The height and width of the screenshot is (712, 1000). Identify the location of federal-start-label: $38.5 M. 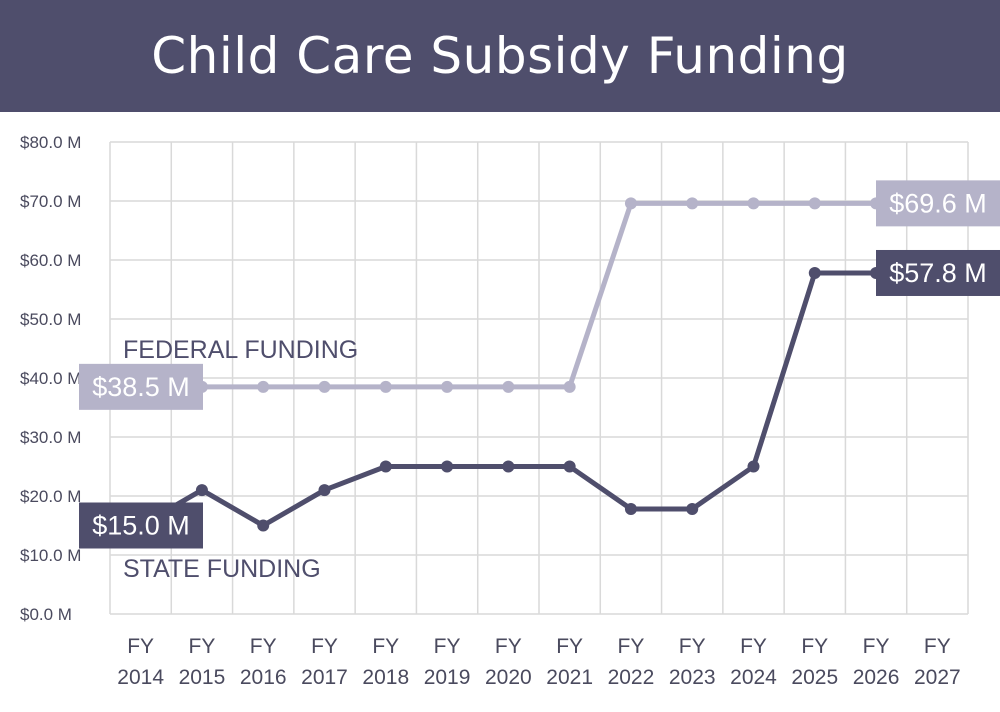
(141, 387).